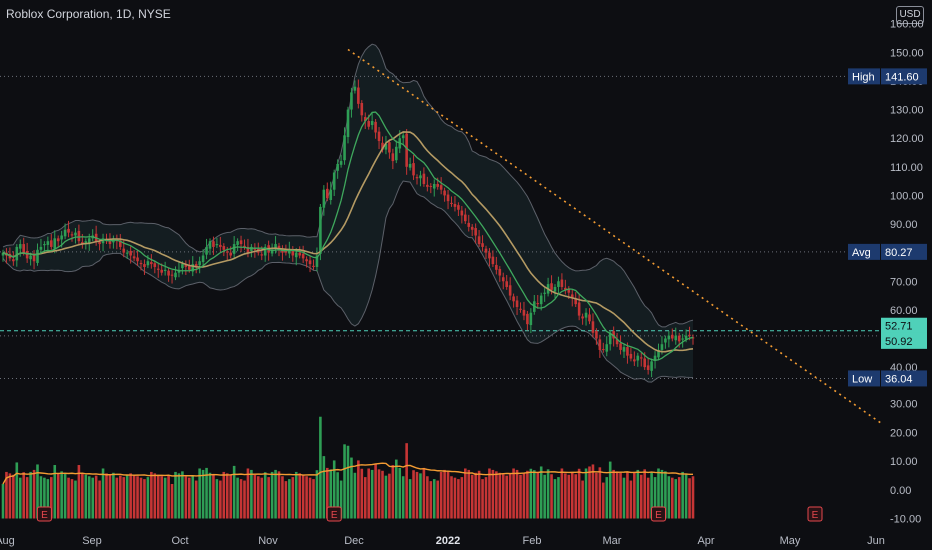  I want to click on x-axis-label: Apr, so click(705, 541).